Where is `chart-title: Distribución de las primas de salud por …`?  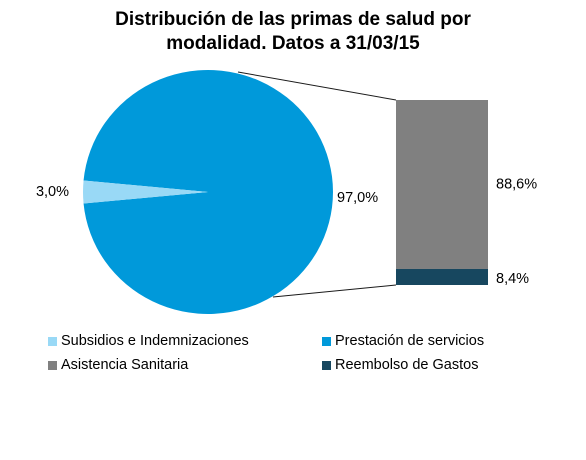
chart-title: Distribución de las primas de salud por … is located at coordinates (293, 32).